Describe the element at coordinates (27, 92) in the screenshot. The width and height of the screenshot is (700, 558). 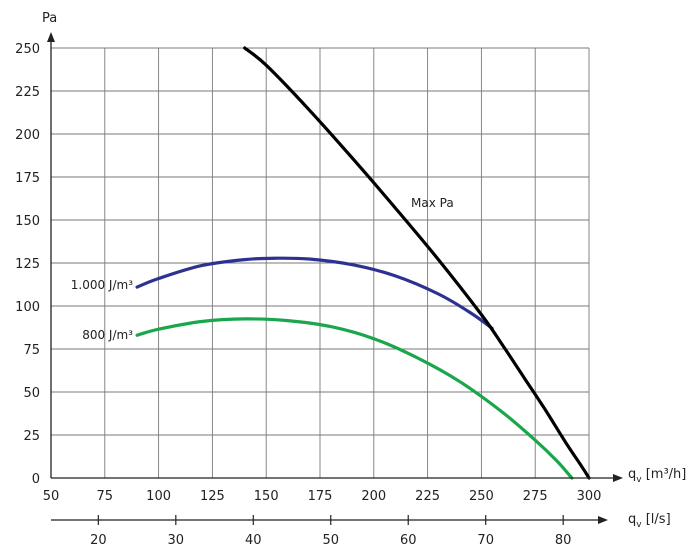
I see `y-tick-label: 225` at that location.